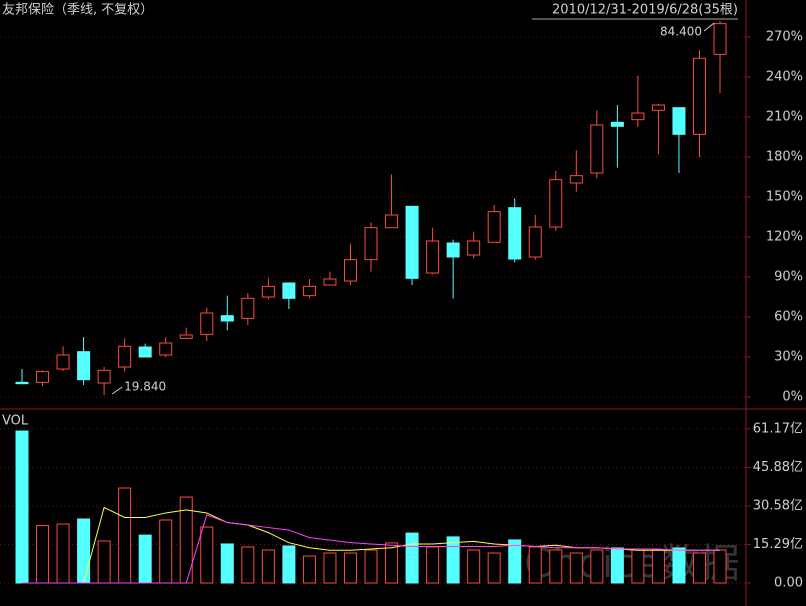 Image resolution: width=806 pixels, height=606 pixels. What do you see at coordinates (681, 32) in the screenshot?
I see `annotation: 84.400` at bounding box center [681, 32].